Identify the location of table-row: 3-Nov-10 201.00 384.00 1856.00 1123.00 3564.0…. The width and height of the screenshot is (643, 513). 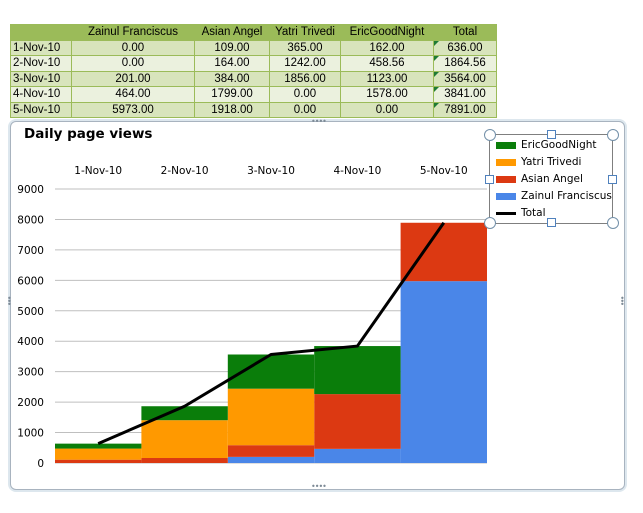
(253, 78).